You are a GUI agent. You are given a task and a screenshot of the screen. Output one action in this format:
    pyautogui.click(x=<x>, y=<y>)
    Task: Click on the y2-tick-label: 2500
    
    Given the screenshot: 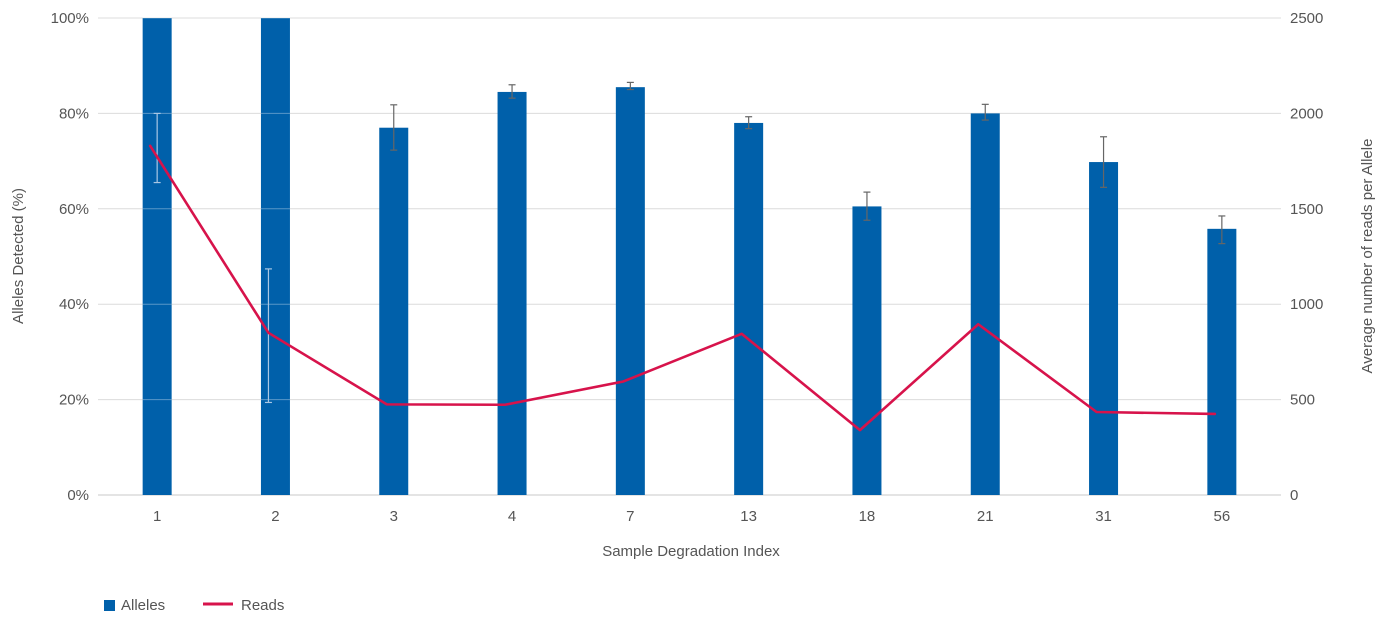 What is the action you would take?
    pyautogui.click(x=1306, y=18)
    